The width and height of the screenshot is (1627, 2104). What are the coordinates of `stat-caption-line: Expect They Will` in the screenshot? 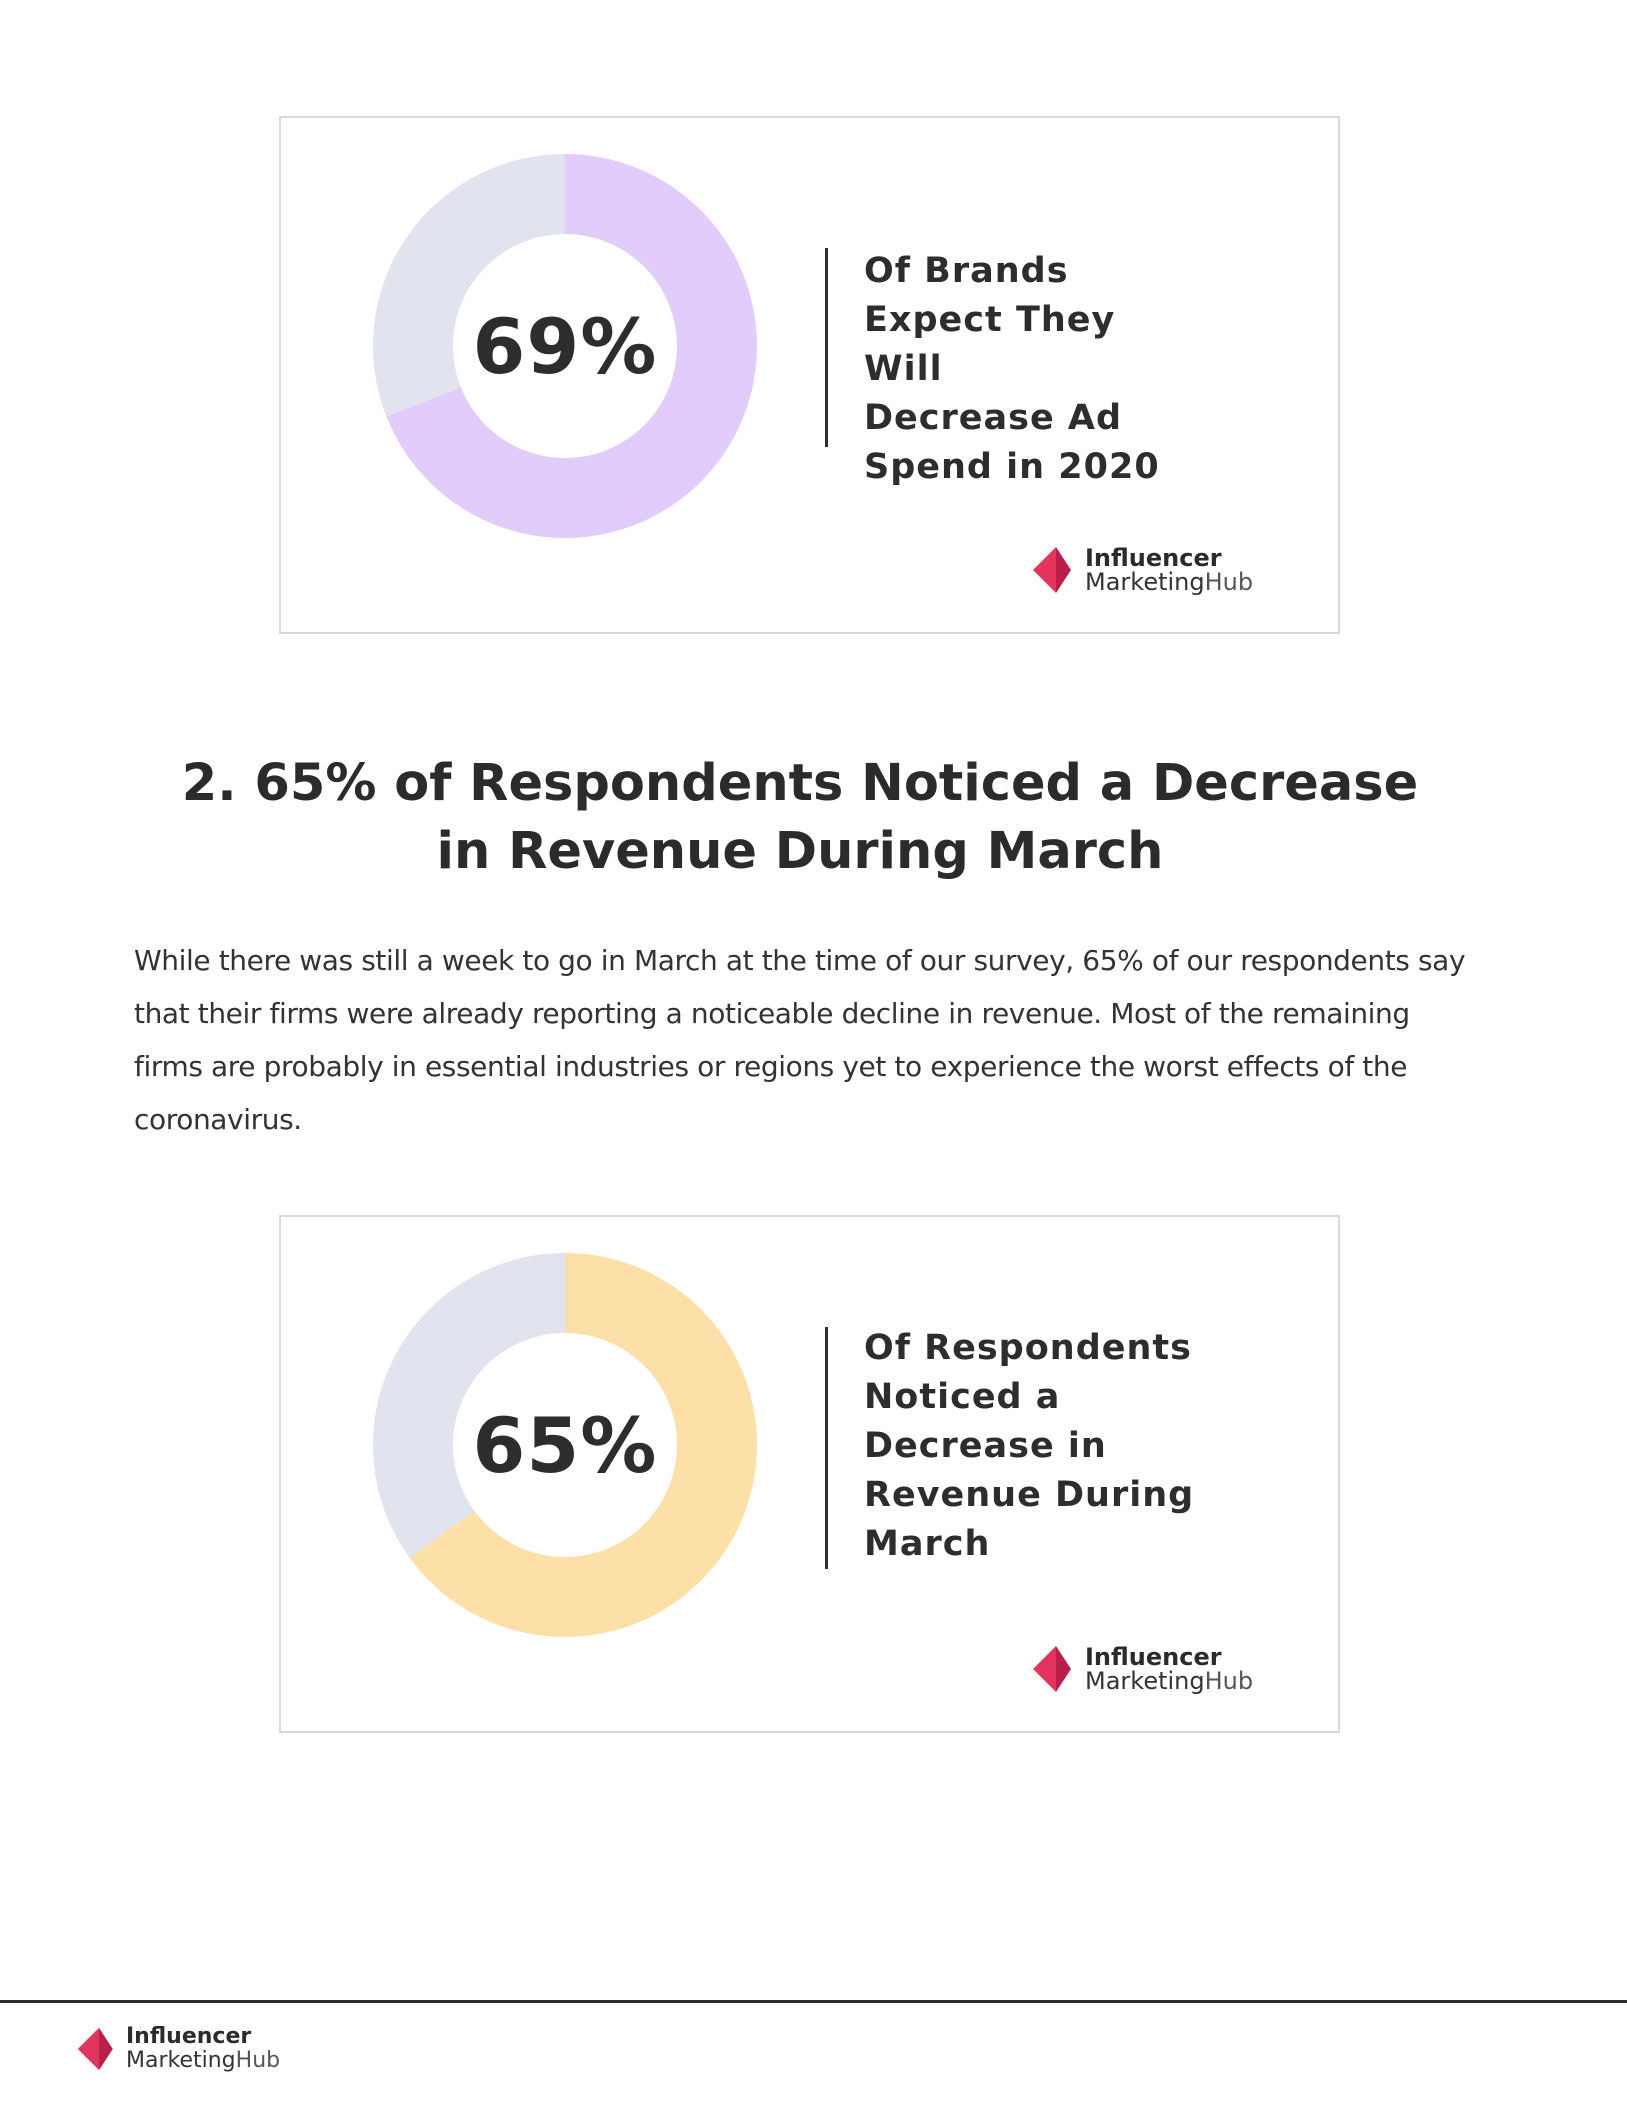 It's located at (990, 344).